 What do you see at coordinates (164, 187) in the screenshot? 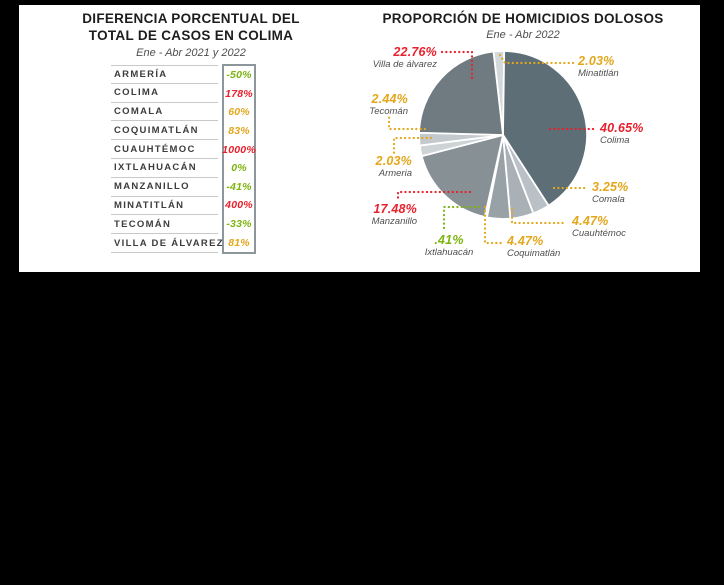
I see `table-row-name: MANZANILLO` at bounding box center [164, 187].